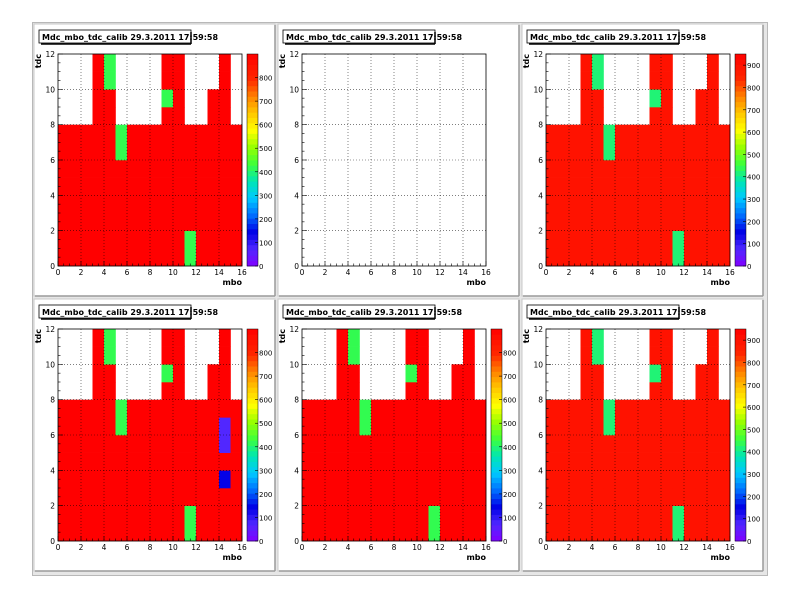 The width and height of the screenshot is (792, 612). I want to click on color-bar-tick-label: 600, so click(753, 133).